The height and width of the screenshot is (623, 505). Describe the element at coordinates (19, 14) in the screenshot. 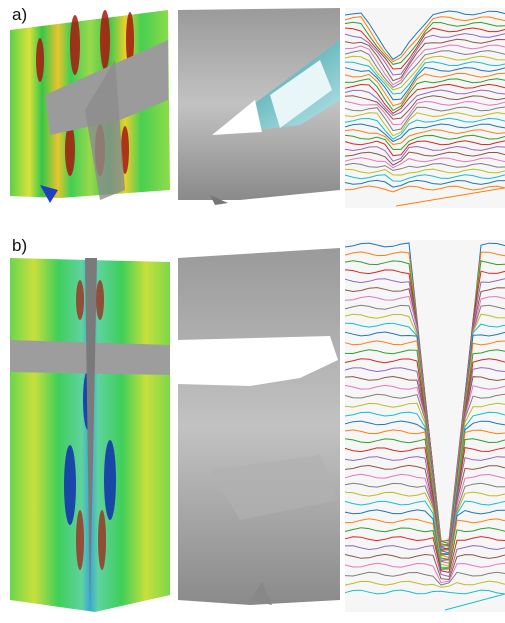

I see `panel-label: a)` at that location.